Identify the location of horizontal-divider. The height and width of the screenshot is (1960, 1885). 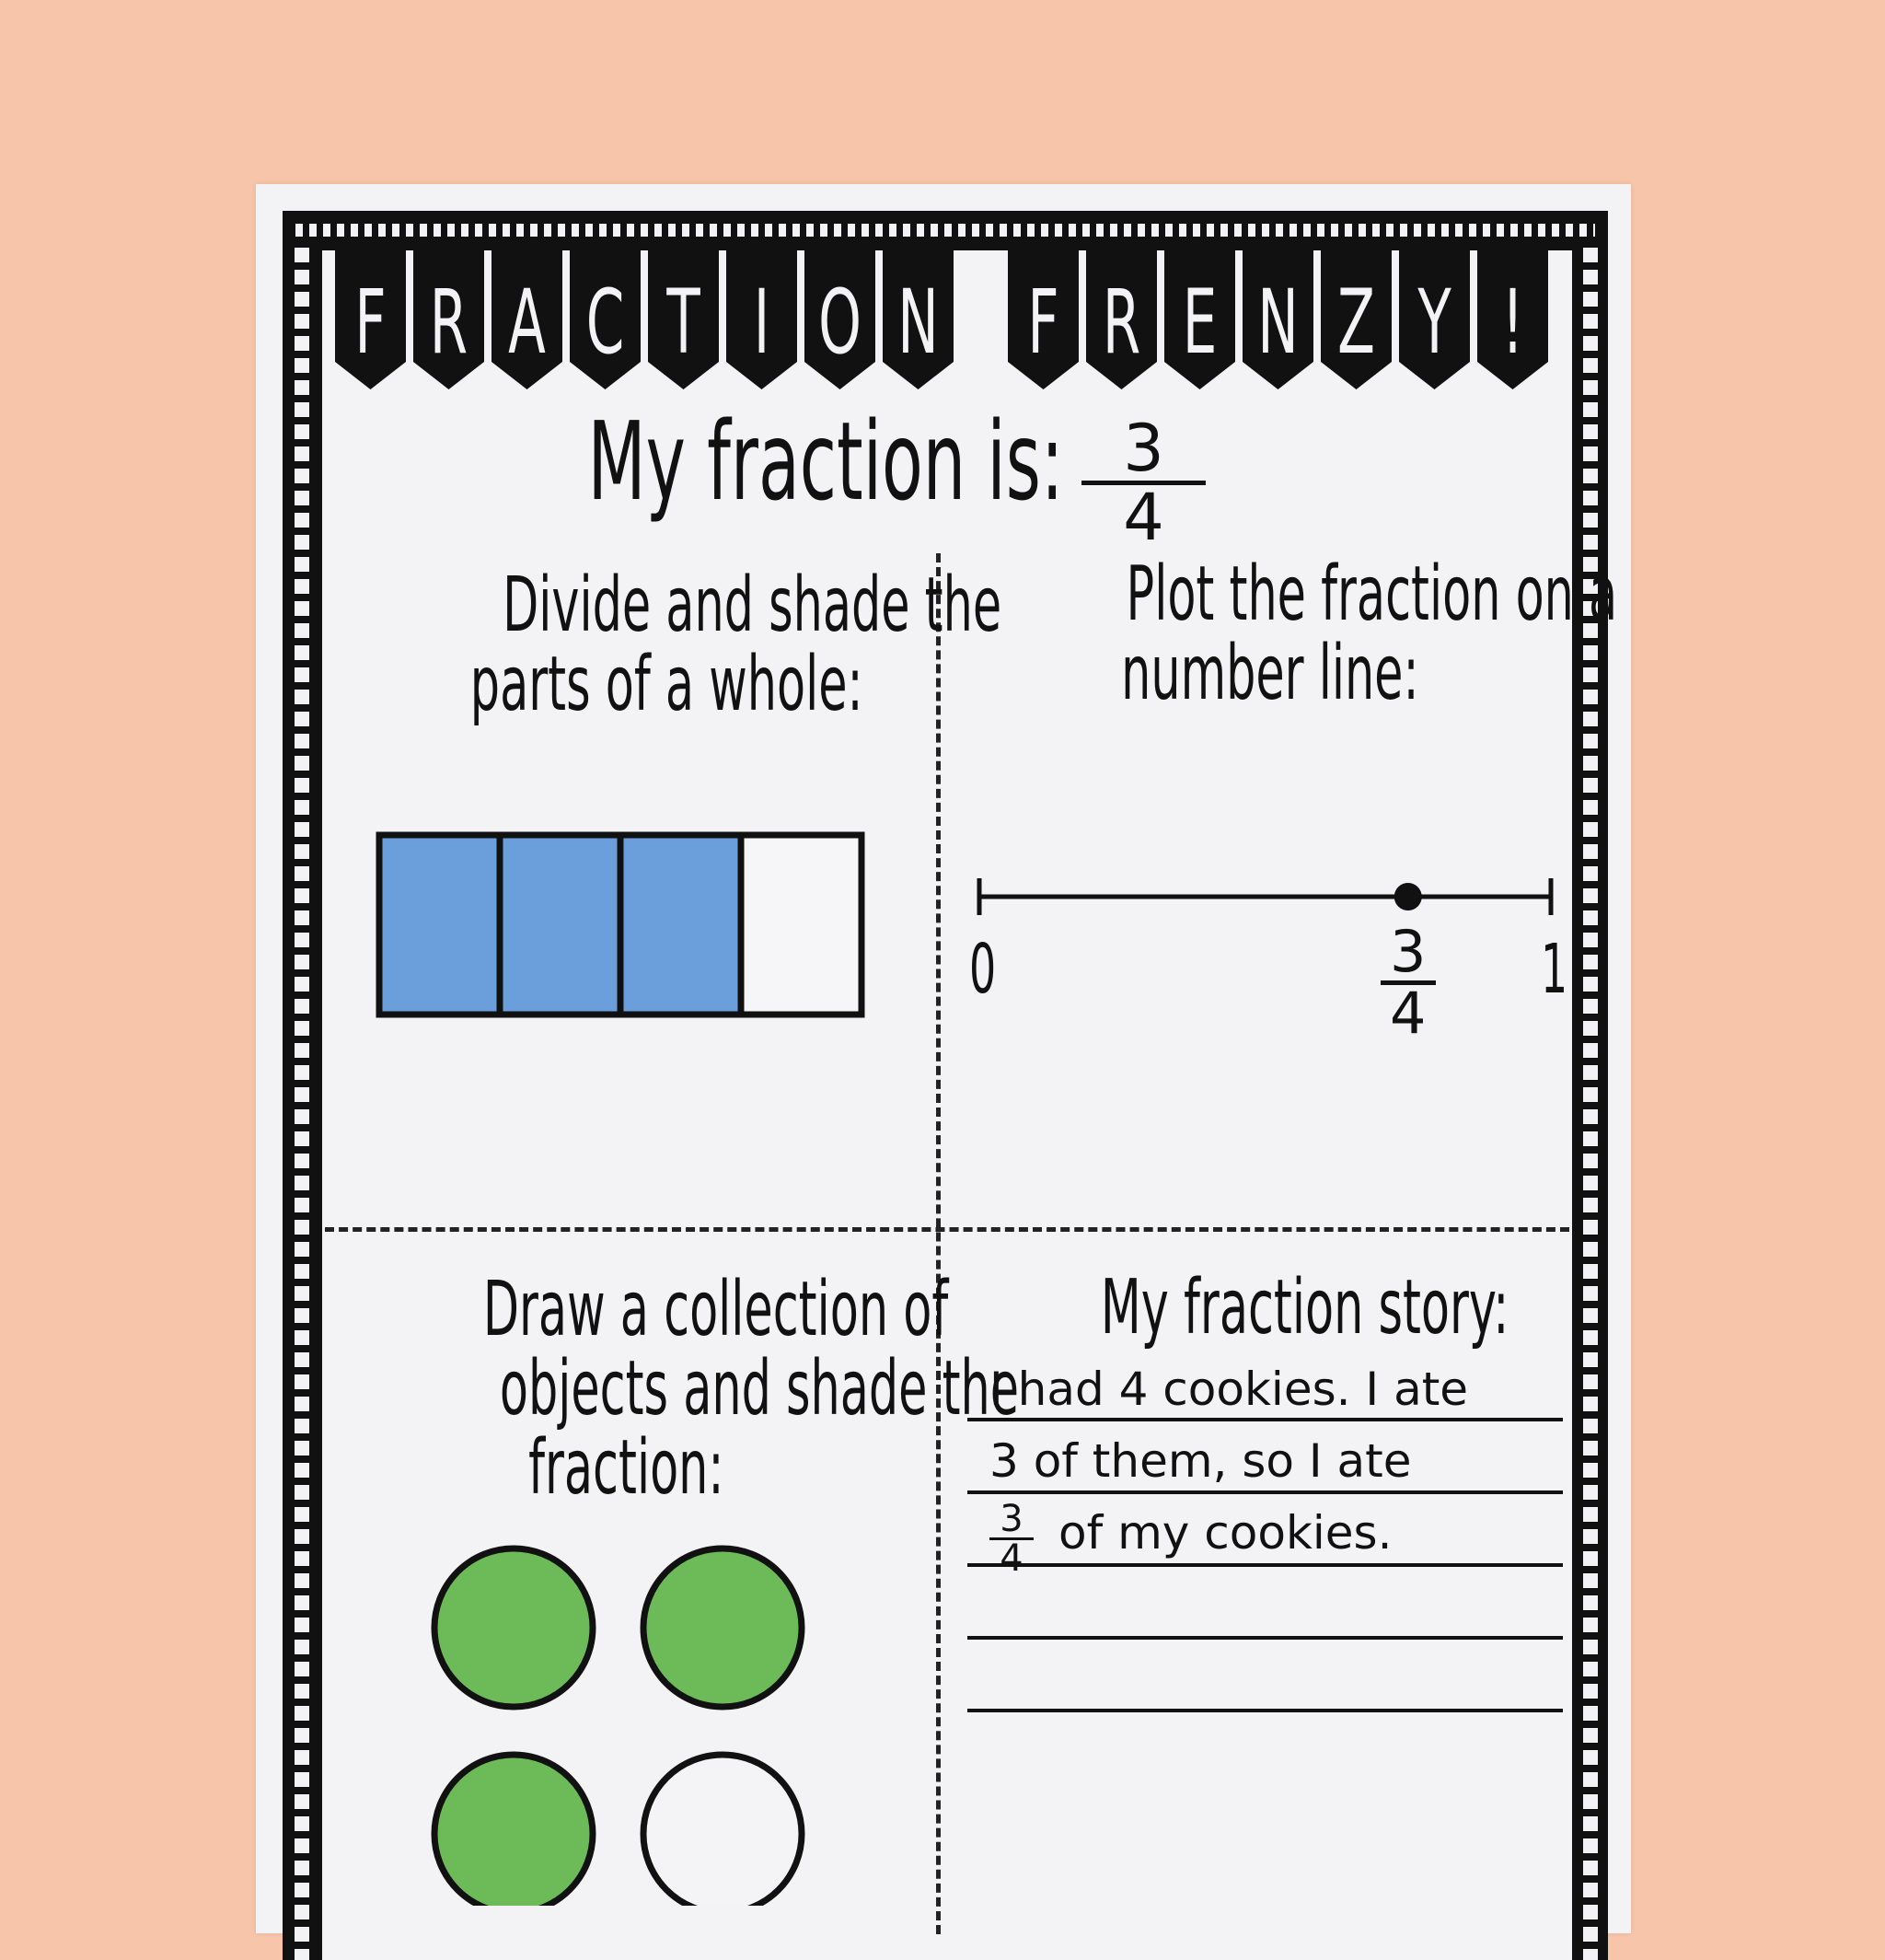
(947, 1229).